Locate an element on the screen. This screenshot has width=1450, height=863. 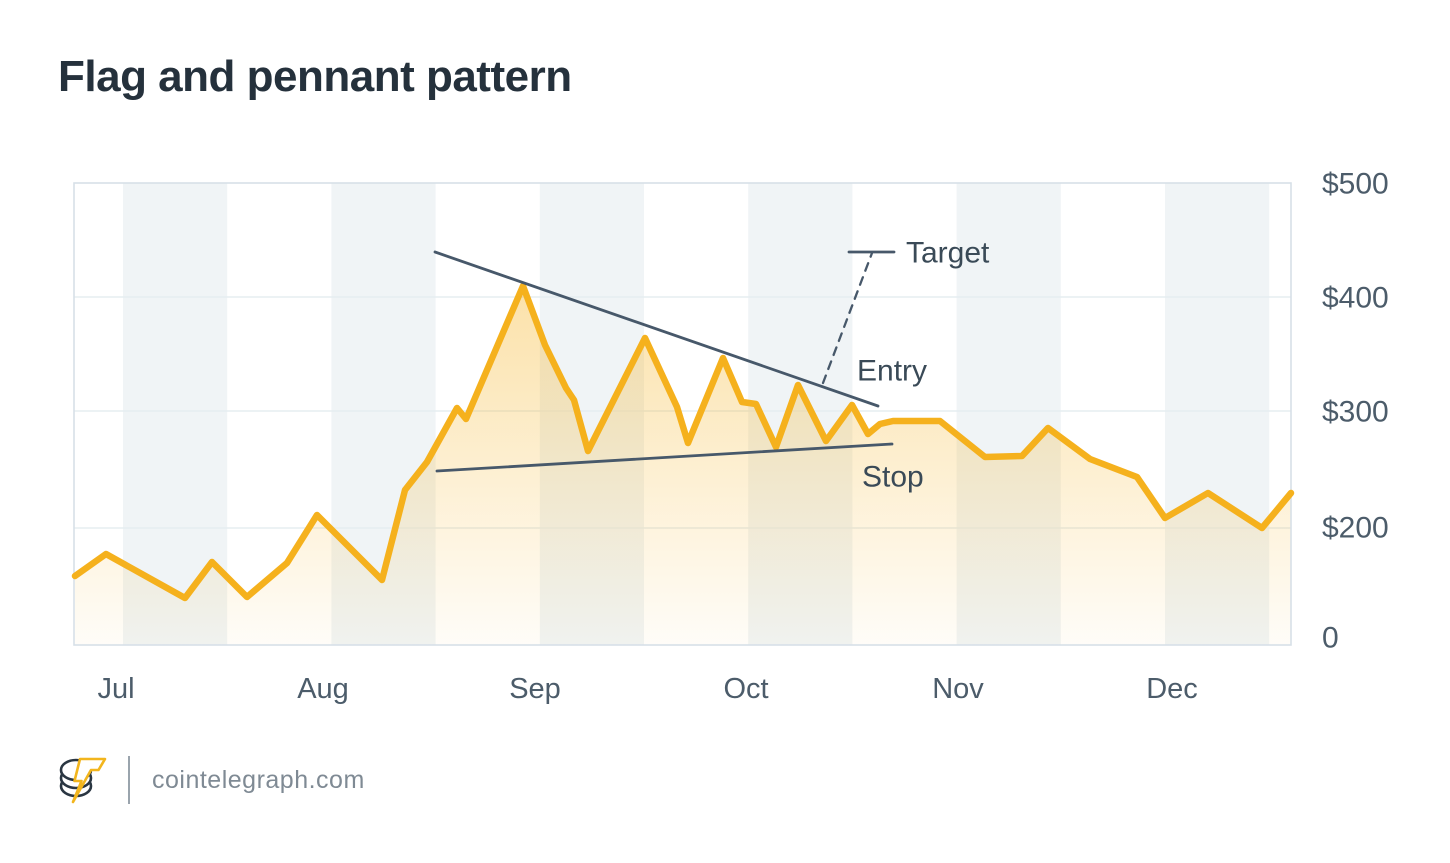
y-axis-tick-label: $300 is located at coordinates (1355, 412).